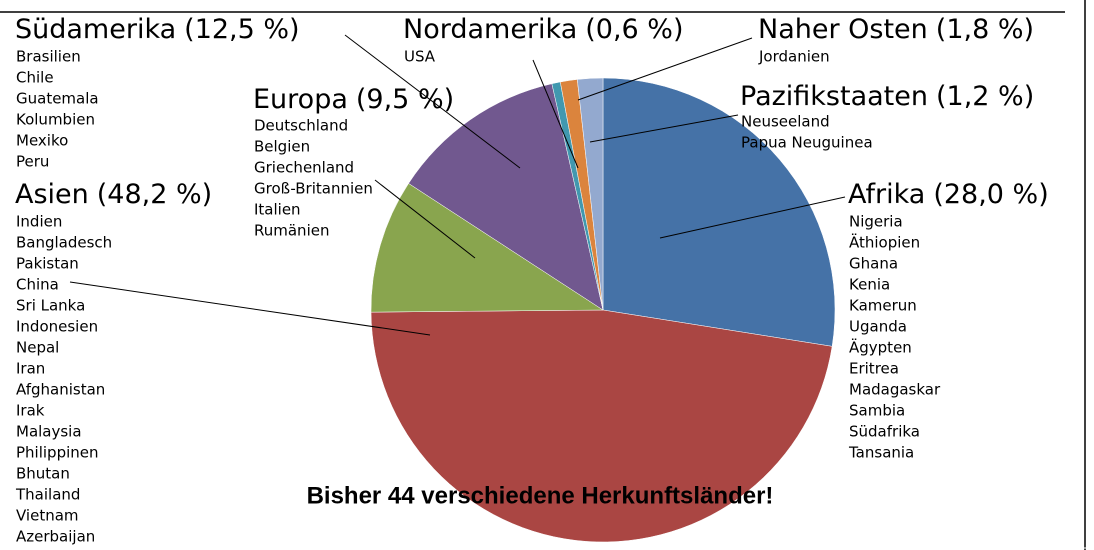 This screenshot has height=550, width=1094. What do you see at coordinates (985, 96) in the screenshot?
I see `value-label: (1,2 %)` at bounding box center [985, 96].